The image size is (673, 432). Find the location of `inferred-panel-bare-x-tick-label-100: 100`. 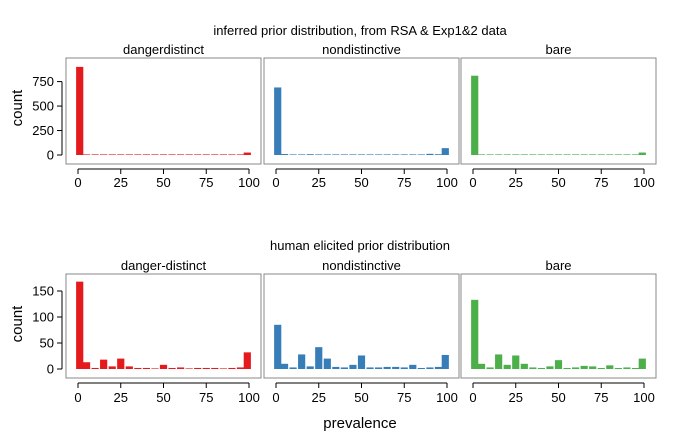

inferred-panel-bare-x-tick-label-100: 100 is located at coordinates (644, 182).